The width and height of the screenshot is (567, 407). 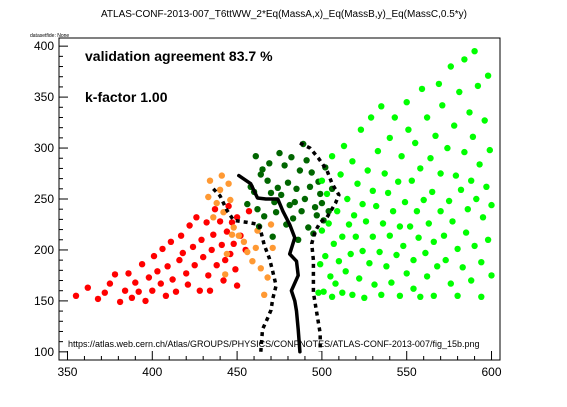 What do you see at coordinates (67, 372) in the screenshot?
I see `x-tick-label: 350` at bounding box center [67, 372].